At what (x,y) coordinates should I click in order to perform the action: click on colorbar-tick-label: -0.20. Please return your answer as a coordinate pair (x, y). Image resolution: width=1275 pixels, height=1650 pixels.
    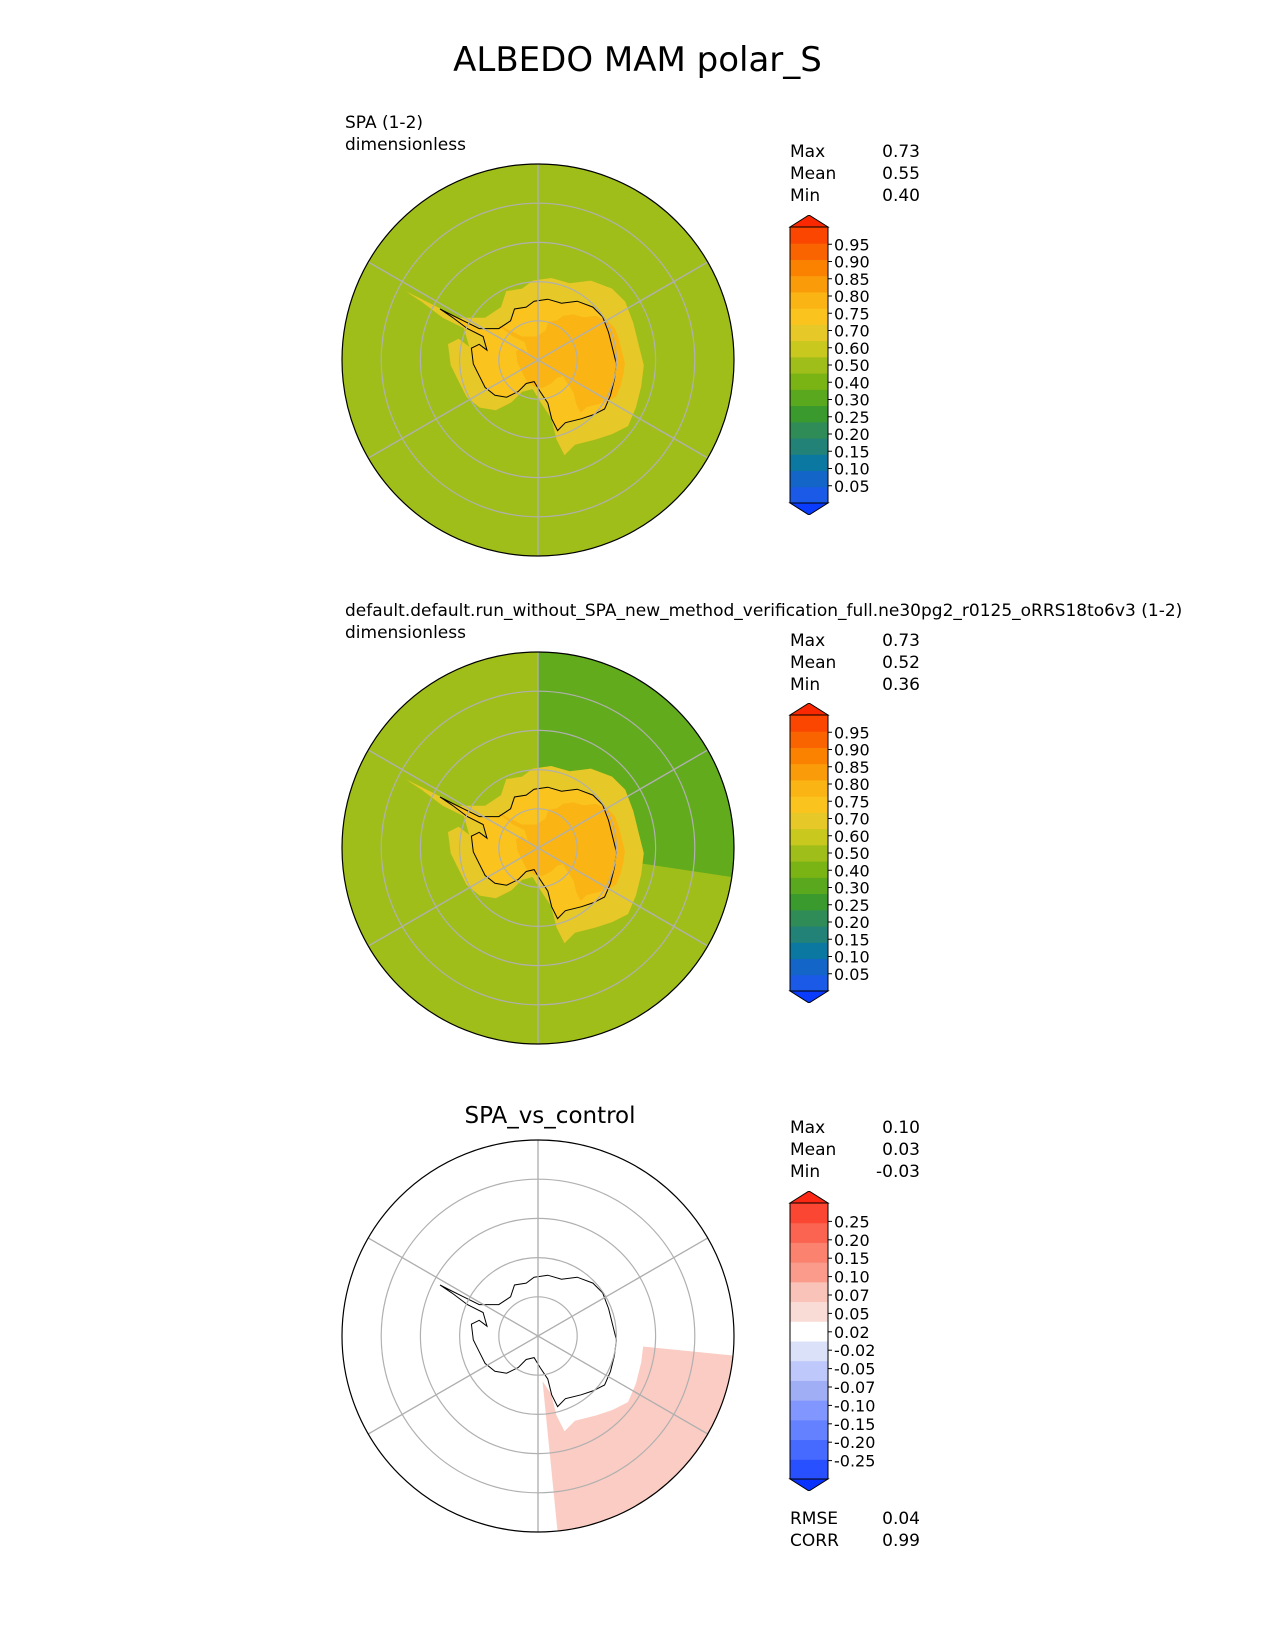
    Looking at the image, I should click on (854, 1442).